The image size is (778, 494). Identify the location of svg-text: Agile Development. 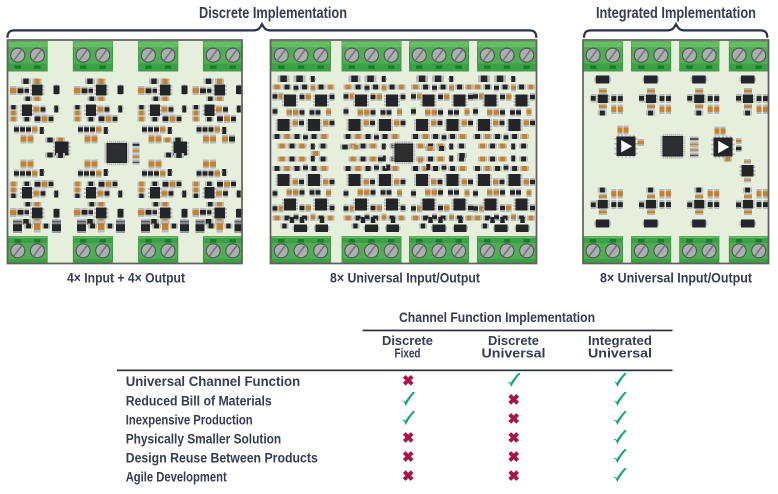
(176, 476).